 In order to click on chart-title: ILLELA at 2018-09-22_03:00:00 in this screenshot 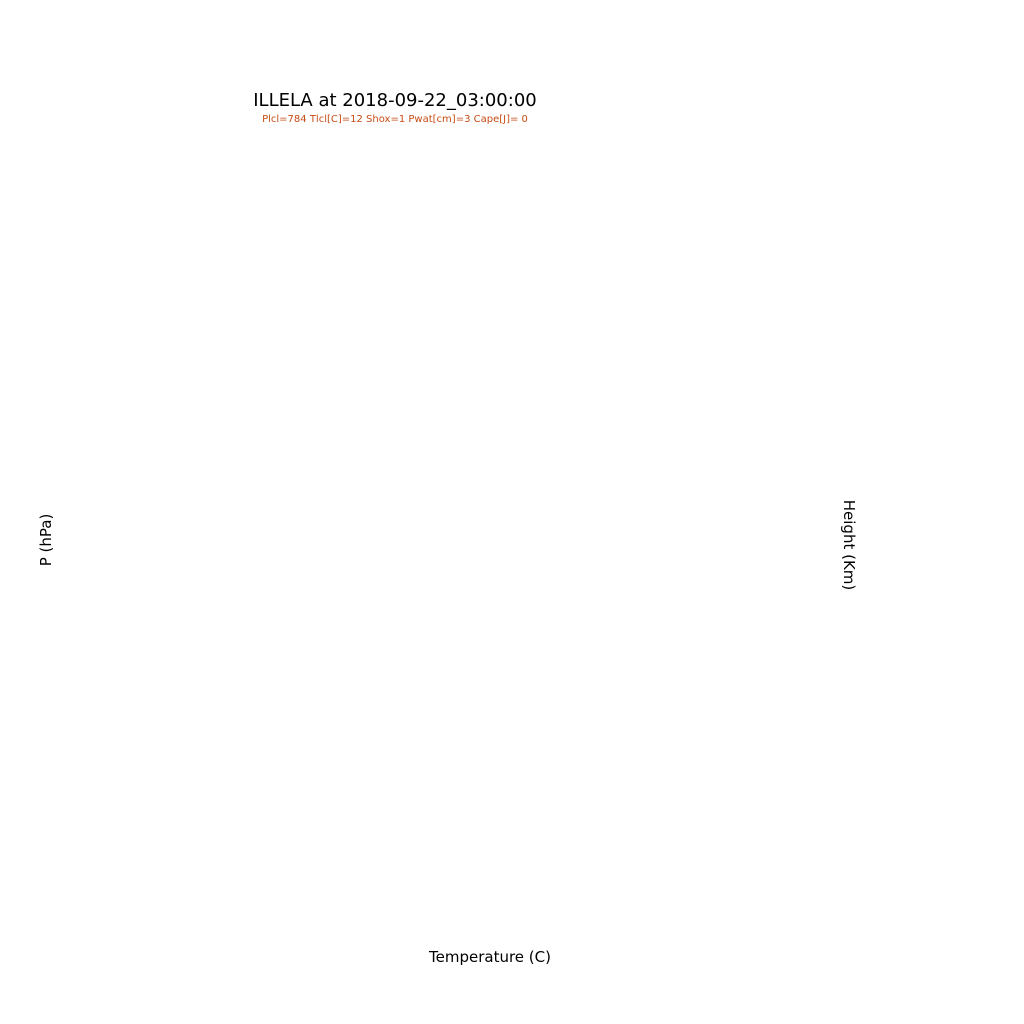, I will do `click(395, 100)`.